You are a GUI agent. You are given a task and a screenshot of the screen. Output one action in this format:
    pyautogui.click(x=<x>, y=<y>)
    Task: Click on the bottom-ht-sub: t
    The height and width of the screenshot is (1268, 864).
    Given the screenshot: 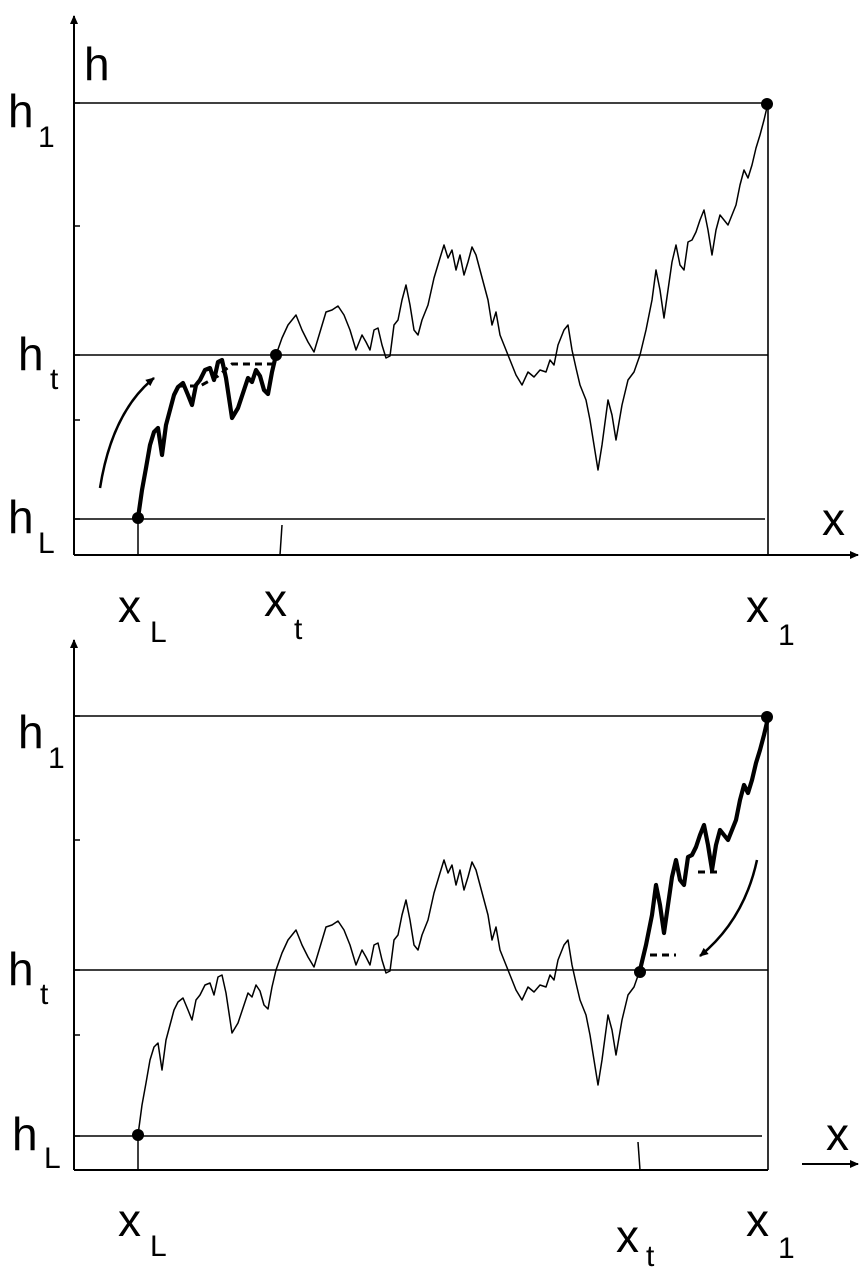 What is the action you would take?
    pyautogui.click(x=44, y=994)
    